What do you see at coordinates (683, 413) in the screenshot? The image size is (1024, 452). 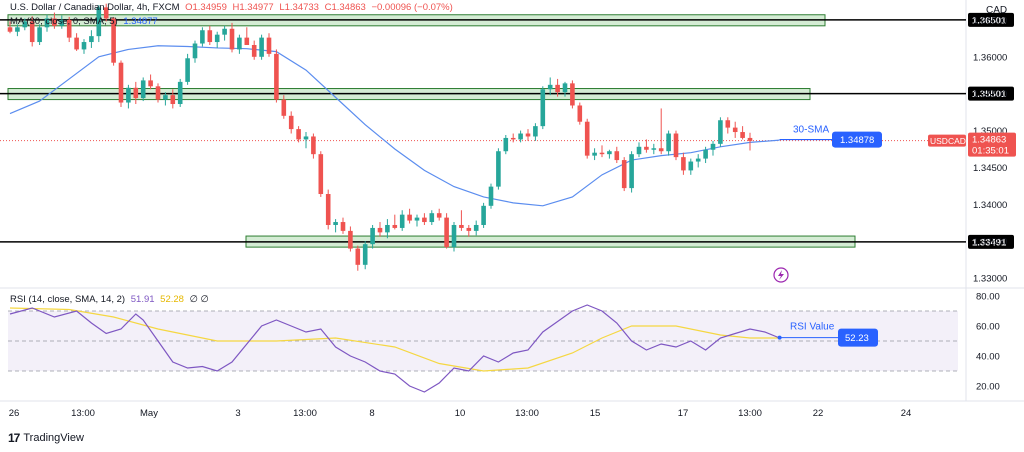 I see `time-tick-label: 17` at bounding box center [683, 413].